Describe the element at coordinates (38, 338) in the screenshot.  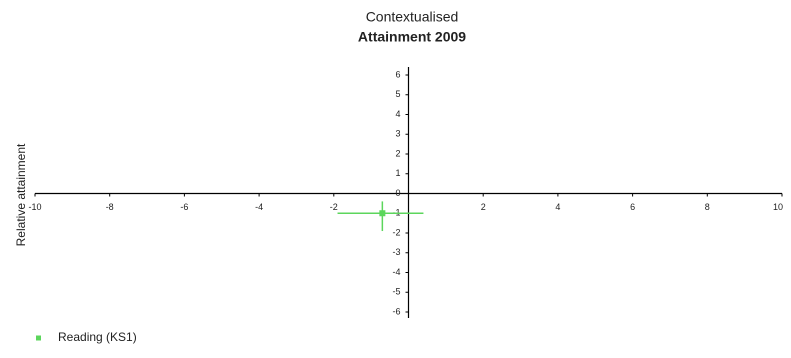
I see `legend-swatch` at that location.